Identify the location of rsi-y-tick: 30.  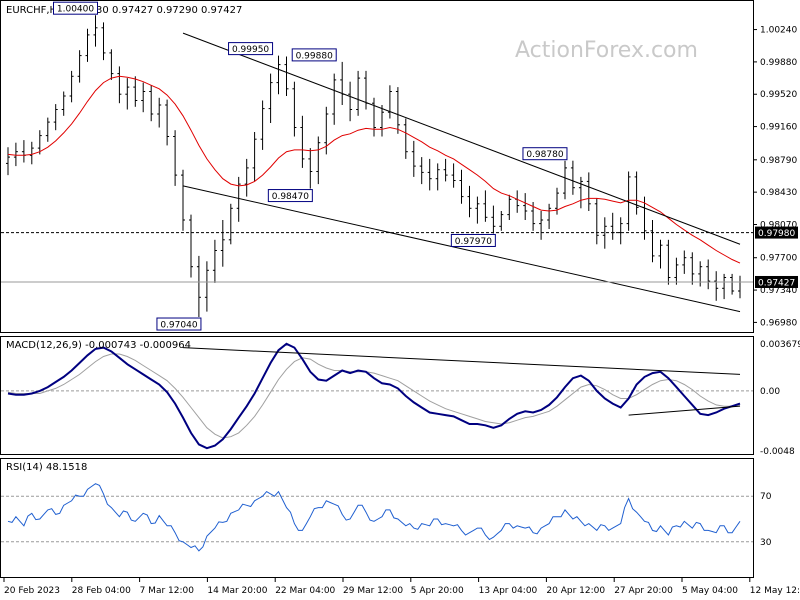
(766, 543).